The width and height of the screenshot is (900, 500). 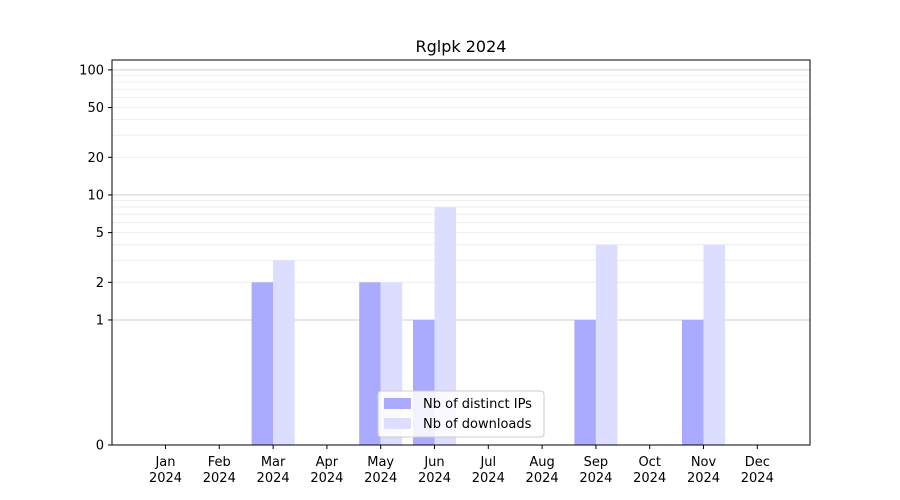 I want to click on legend-label: Nb of distinct IPs, so click(x=477, y=404).